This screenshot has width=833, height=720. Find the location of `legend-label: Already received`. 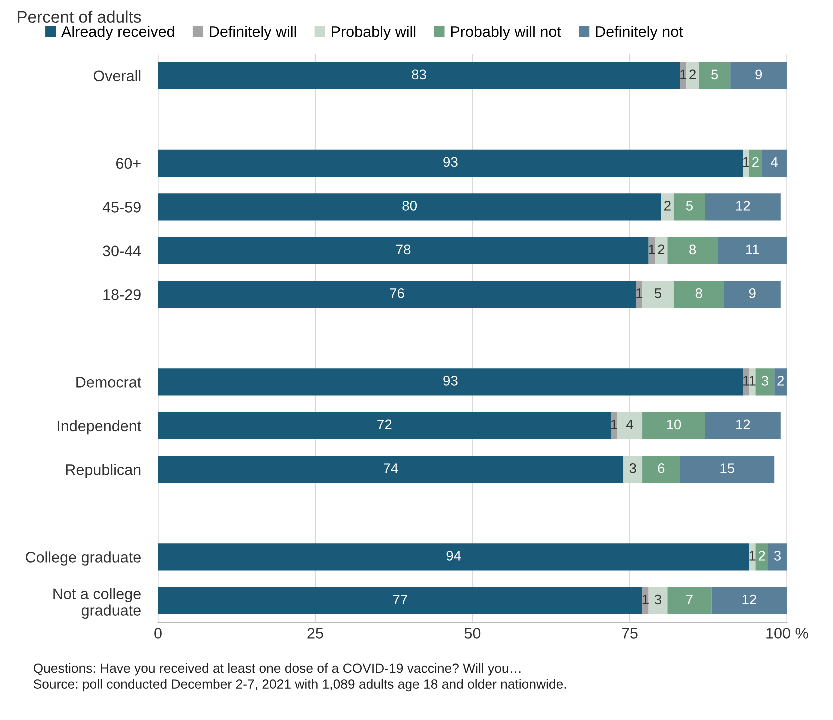

legend-label: Already received is located at coordinates (118, 33).